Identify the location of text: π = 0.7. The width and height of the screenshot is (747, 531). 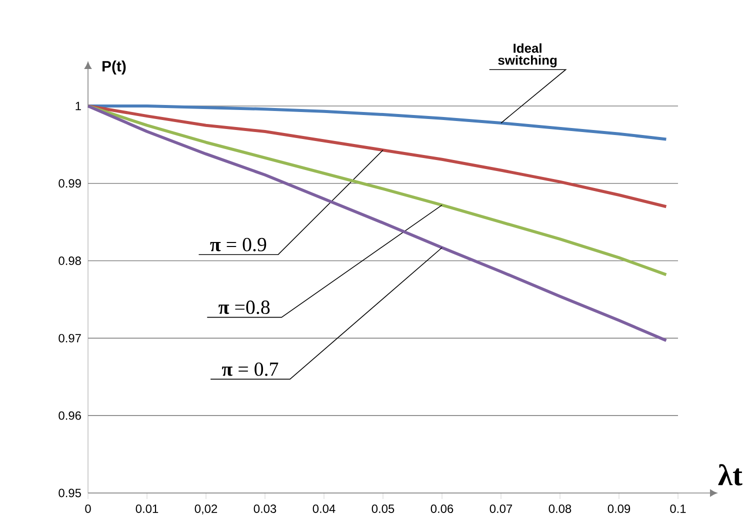
(250, 369).